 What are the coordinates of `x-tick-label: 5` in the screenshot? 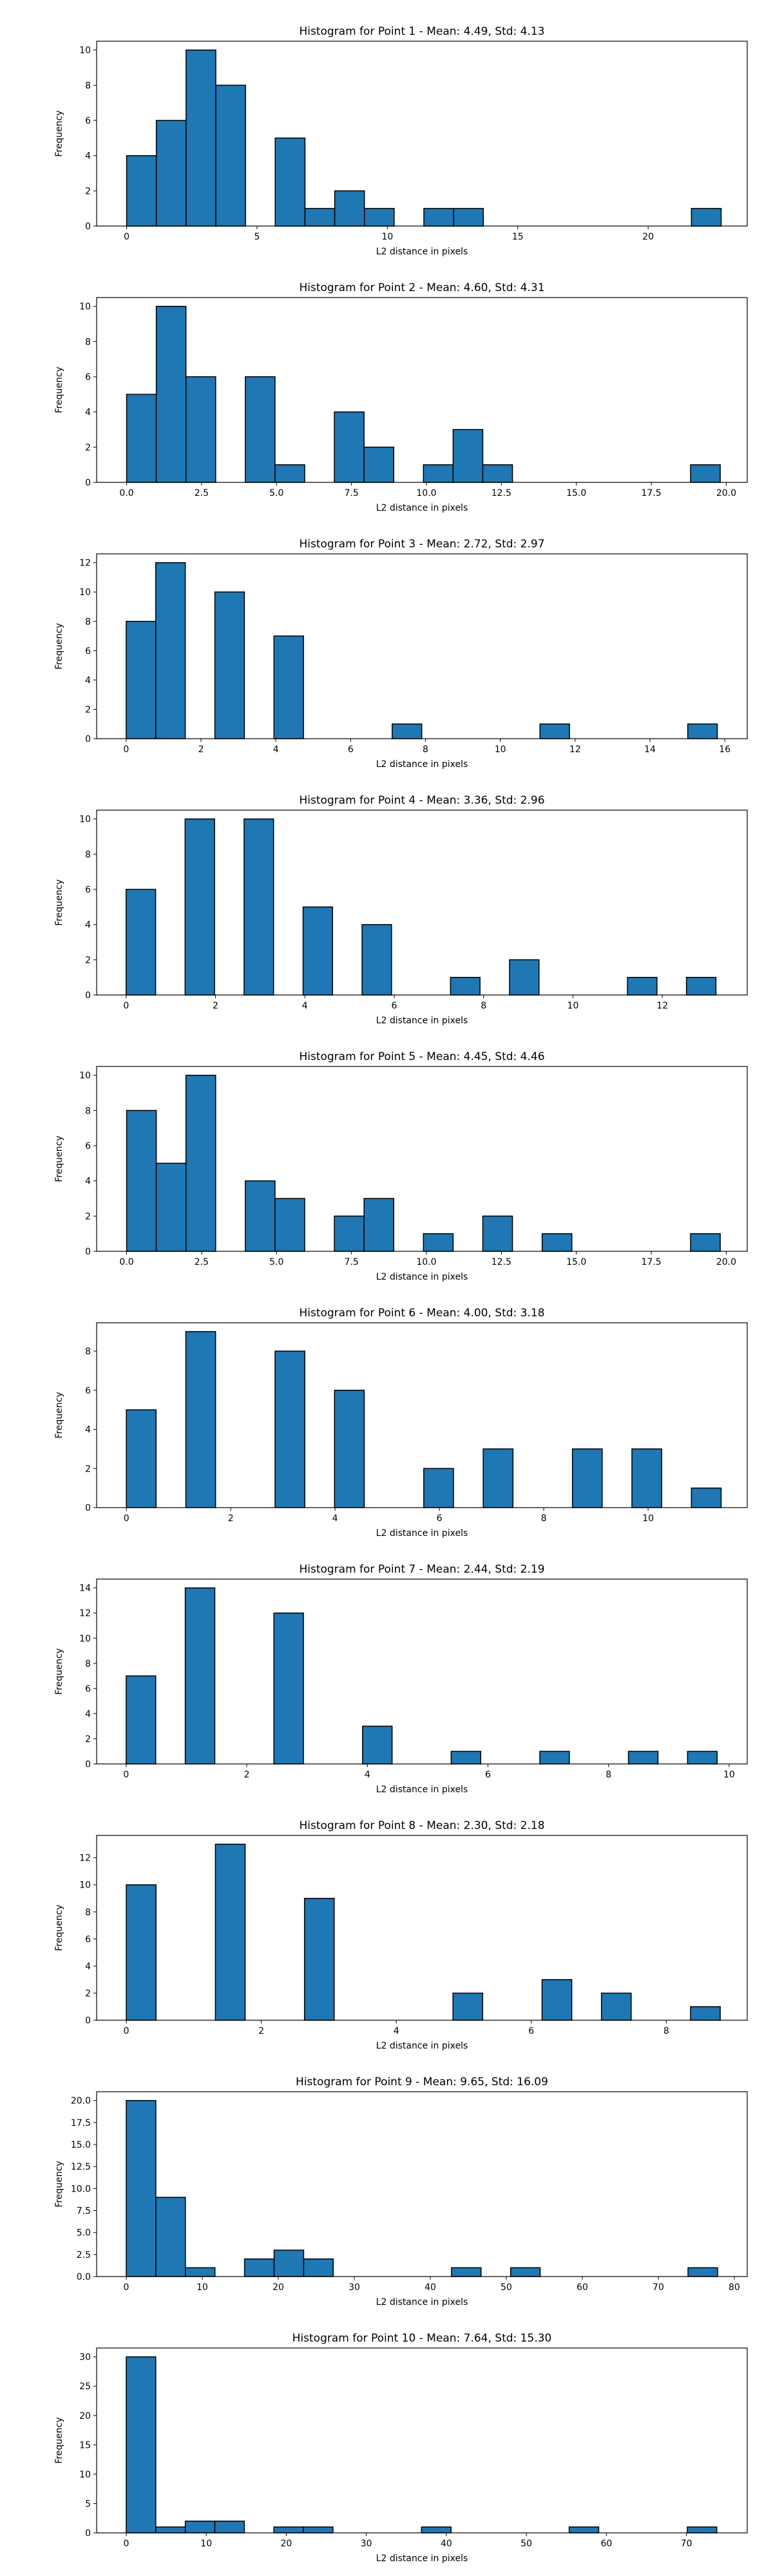 It's located at (257, 237).